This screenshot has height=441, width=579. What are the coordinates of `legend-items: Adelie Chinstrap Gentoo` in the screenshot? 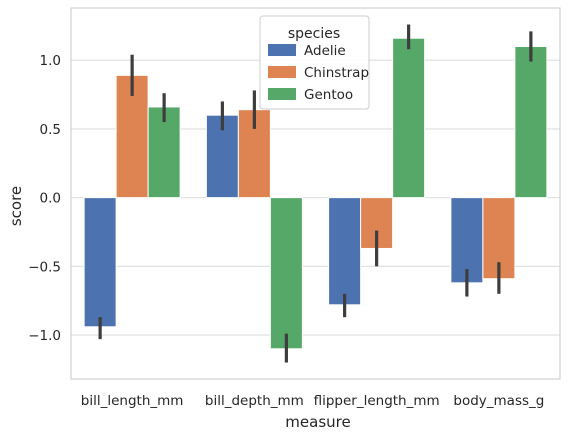 It's located at (318, 73).